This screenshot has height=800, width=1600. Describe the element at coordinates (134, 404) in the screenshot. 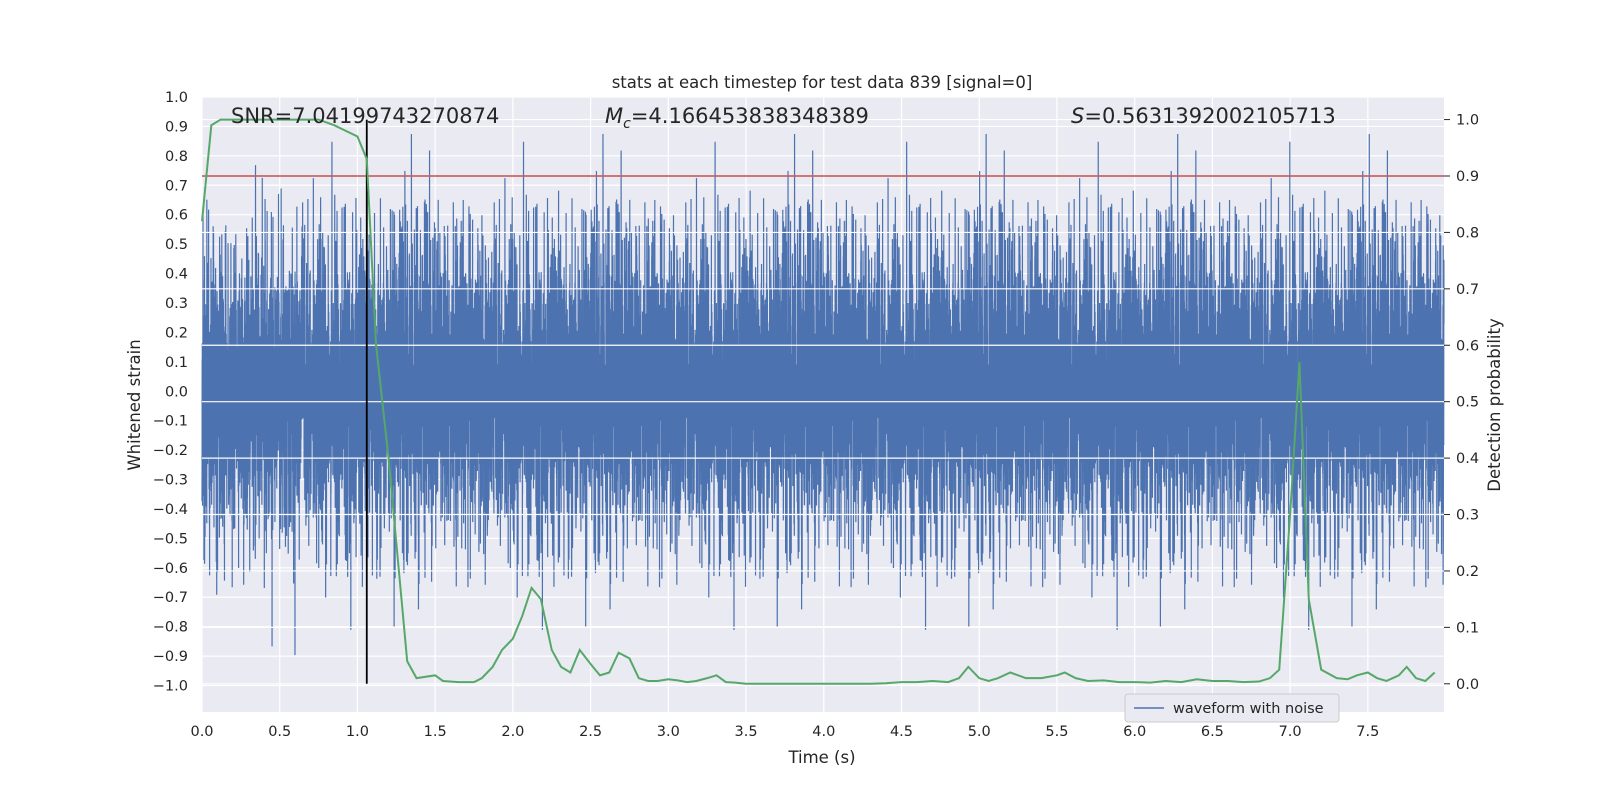

I see `y-axis-label: Whitened strain` at that location.